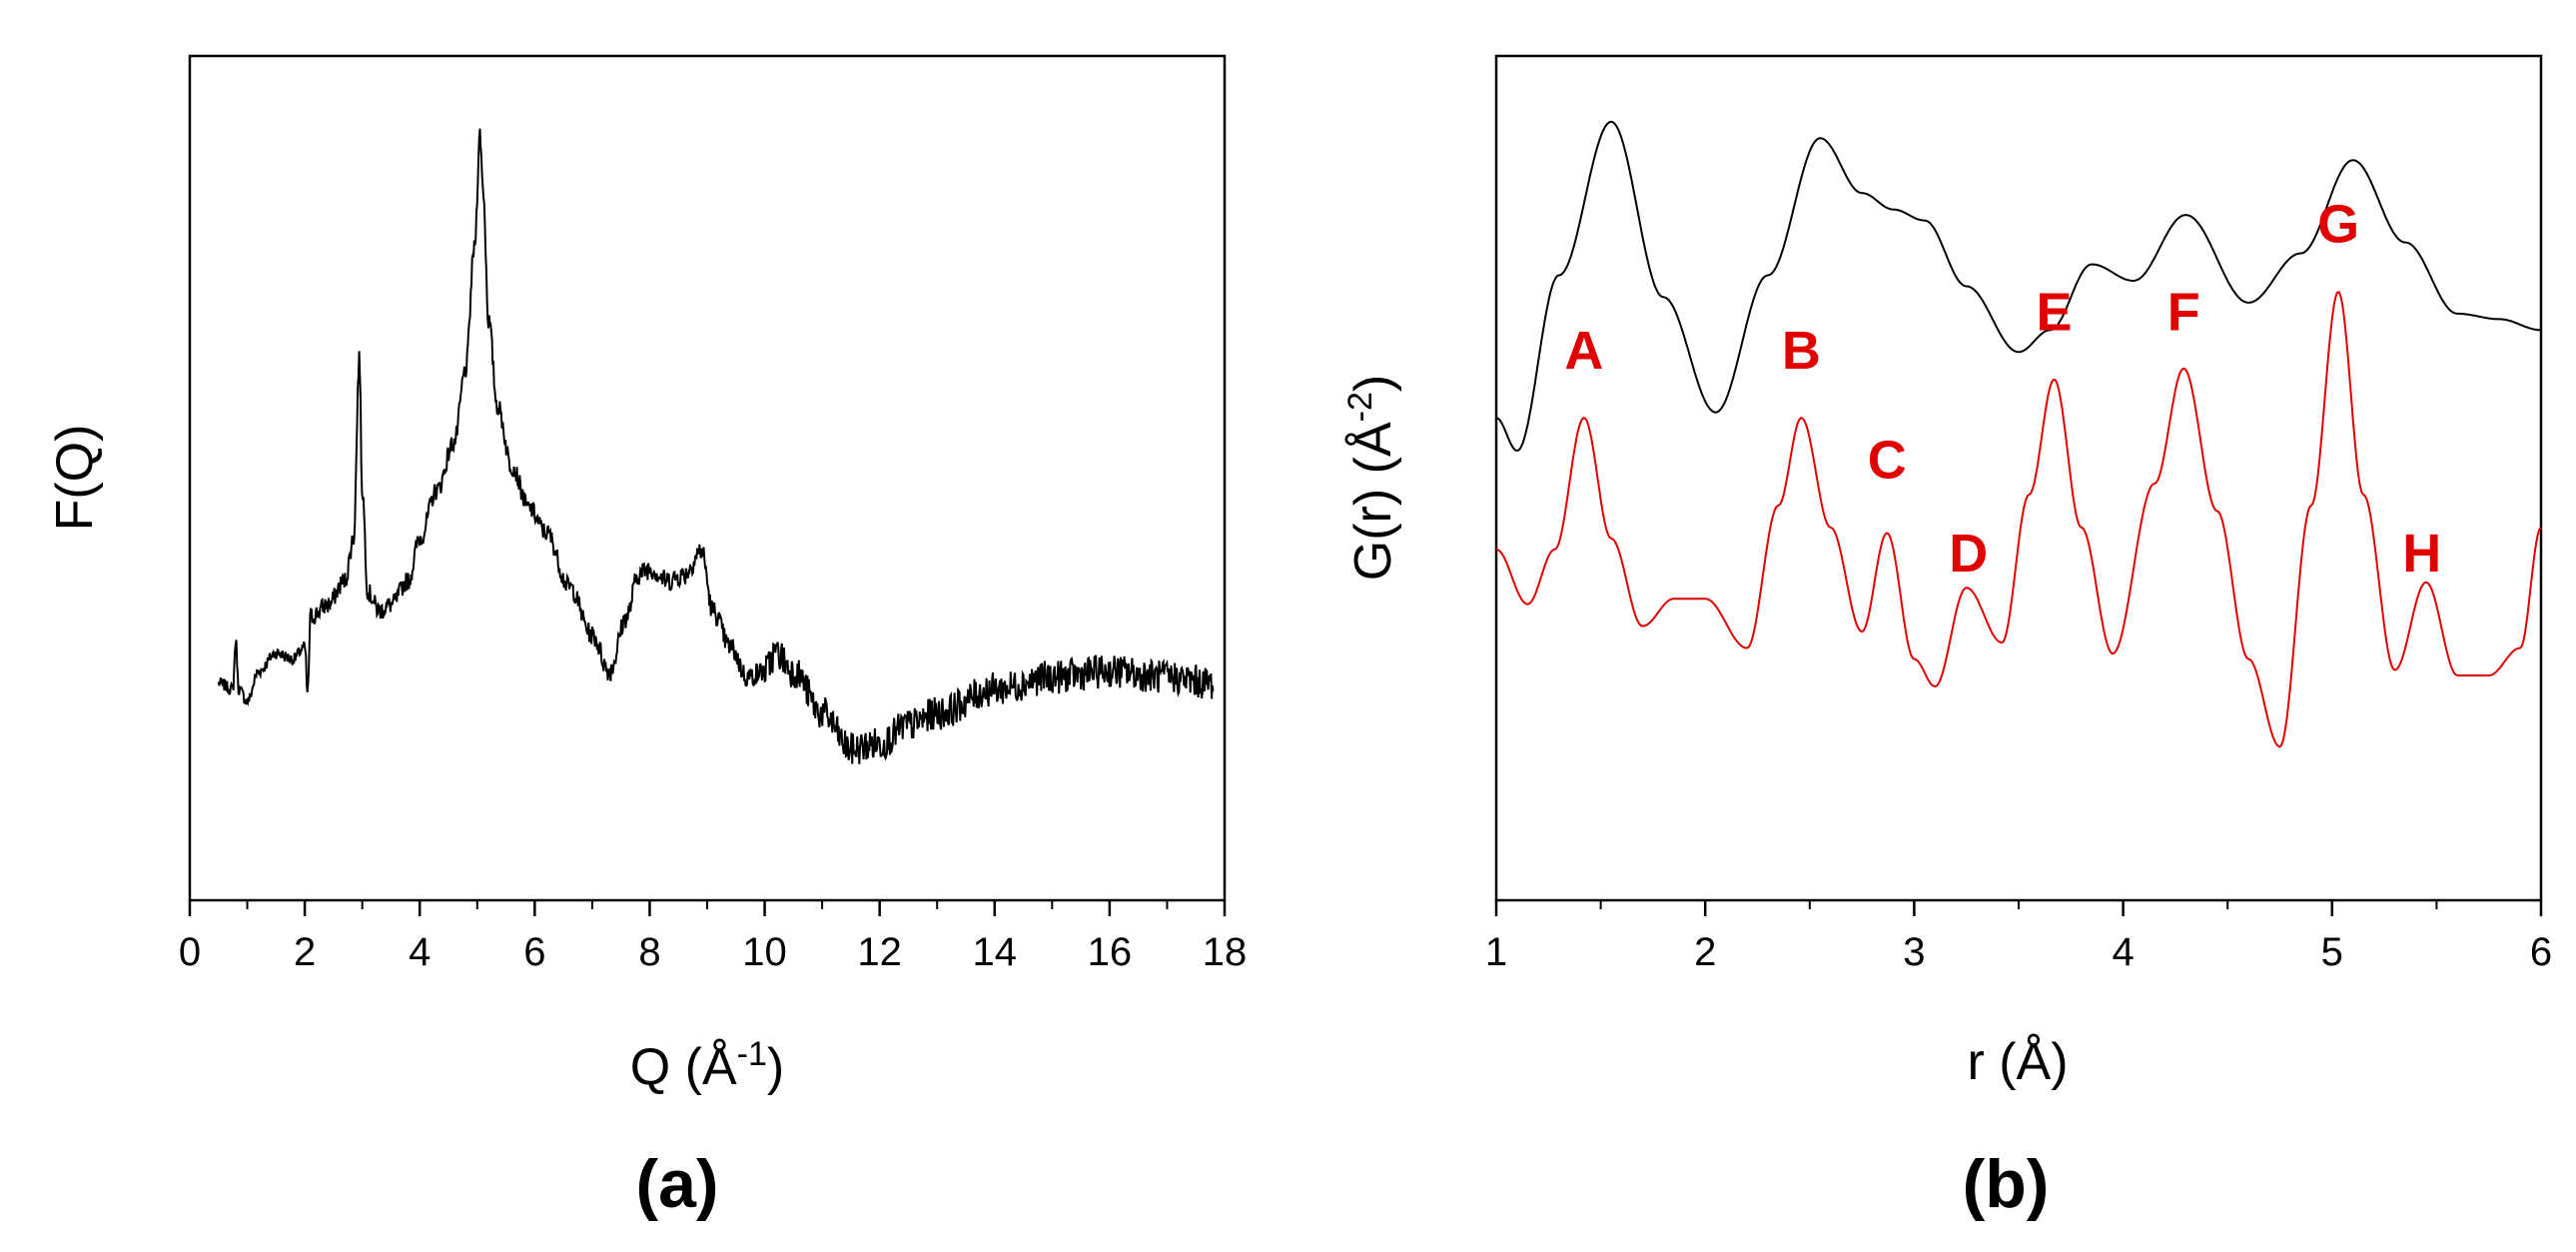  What do you see at coordinates (1496, 952) in the screenshot?
I see `panel-b-x-tick-label: 1` at bounding box center [1496, 952].